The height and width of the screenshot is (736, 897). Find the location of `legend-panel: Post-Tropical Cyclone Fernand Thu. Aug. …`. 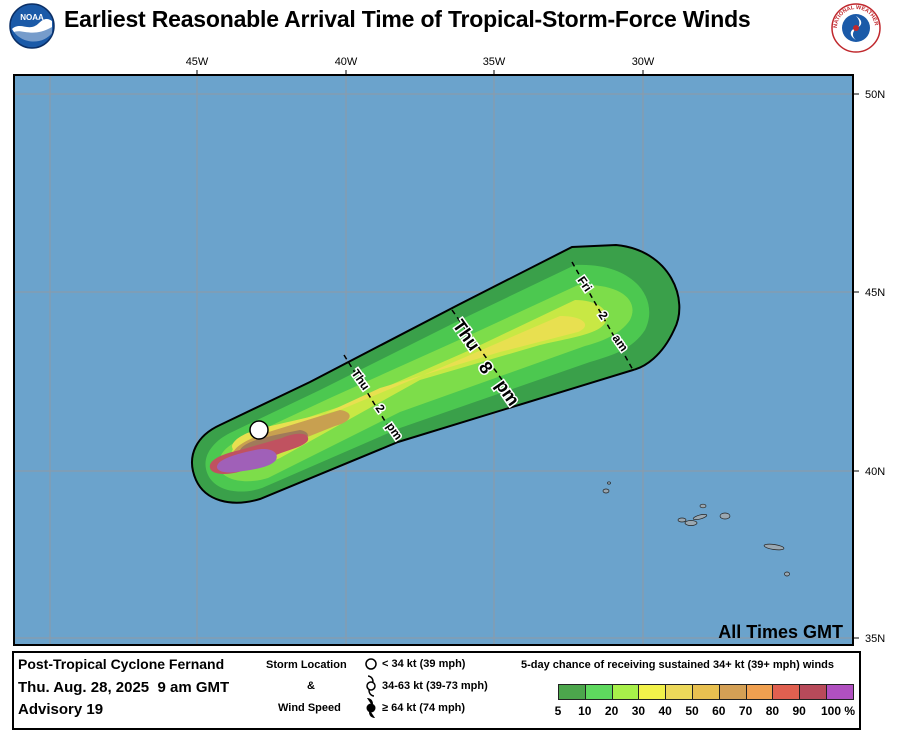

legend-panel: Post-Tropical Cyclone Fernand Thu. Aug. … is located at coordinates (436, 690).